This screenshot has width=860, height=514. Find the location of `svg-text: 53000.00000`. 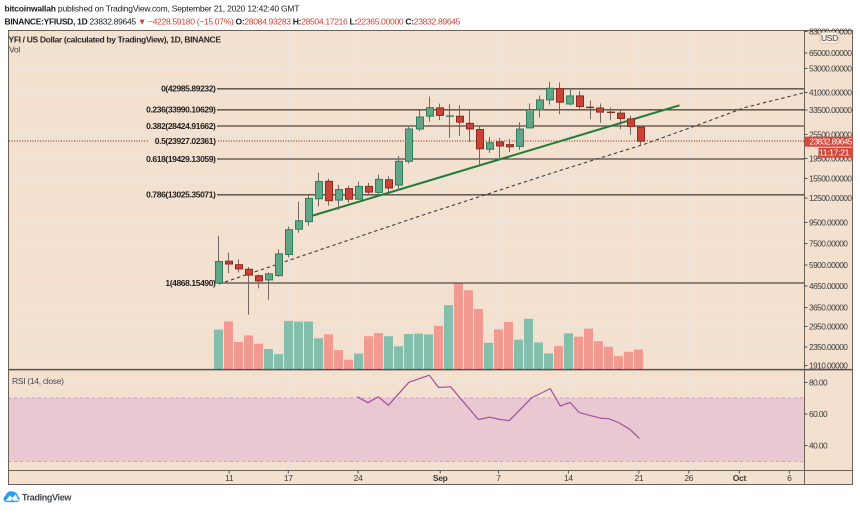

svg-text: 53000.00000 is located at coordinates (830, 68).